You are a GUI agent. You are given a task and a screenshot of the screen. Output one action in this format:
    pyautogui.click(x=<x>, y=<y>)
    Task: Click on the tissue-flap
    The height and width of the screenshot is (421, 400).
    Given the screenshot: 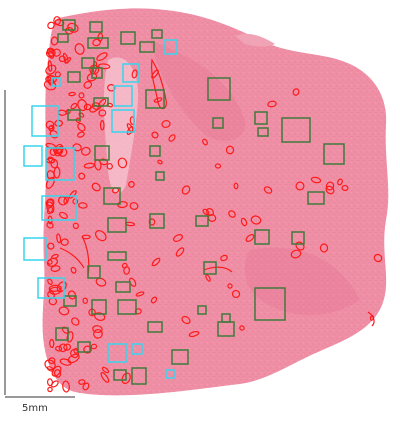 What is the action you would take?
    pyautogui.click(x=255, y=40)
    